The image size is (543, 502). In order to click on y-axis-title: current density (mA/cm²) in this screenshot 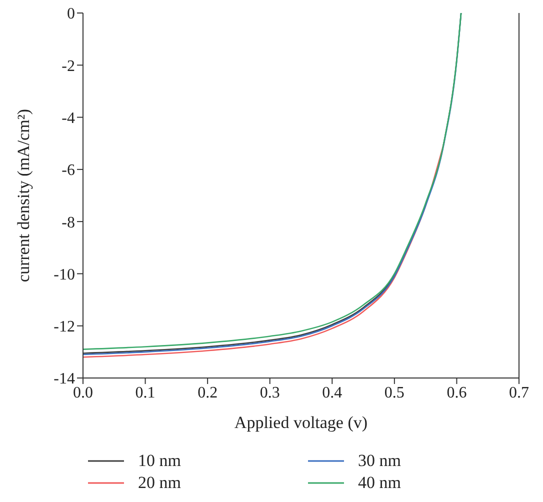, I will do `click(24, 195)`.